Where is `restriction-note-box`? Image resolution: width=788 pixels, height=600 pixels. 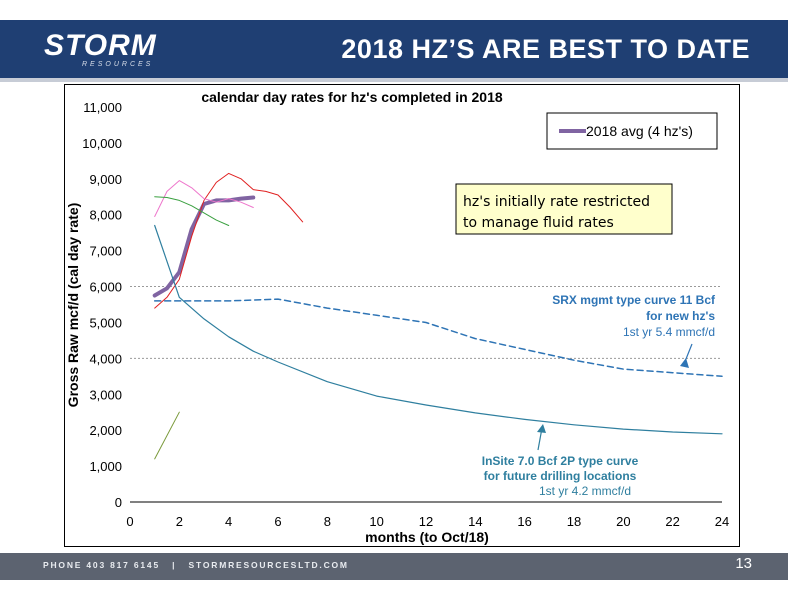 restriction-note-box is located at coordinates (564, 209).